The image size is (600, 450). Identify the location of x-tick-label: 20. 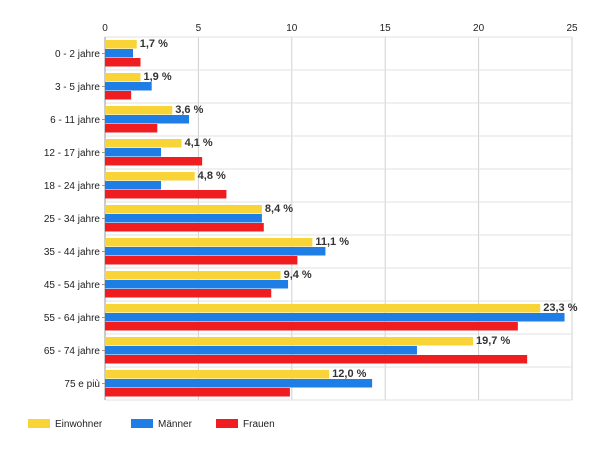
(479, 28).